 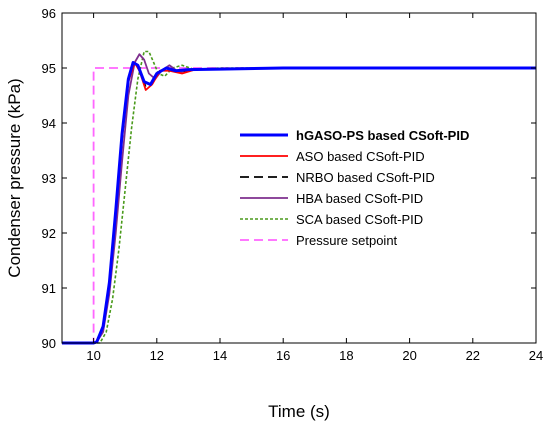 What do you see at coordinates (365, 177) in the screenshot?
I see `legend-label: NRBO based CSoft-PID` at bounding box center [365, 177].